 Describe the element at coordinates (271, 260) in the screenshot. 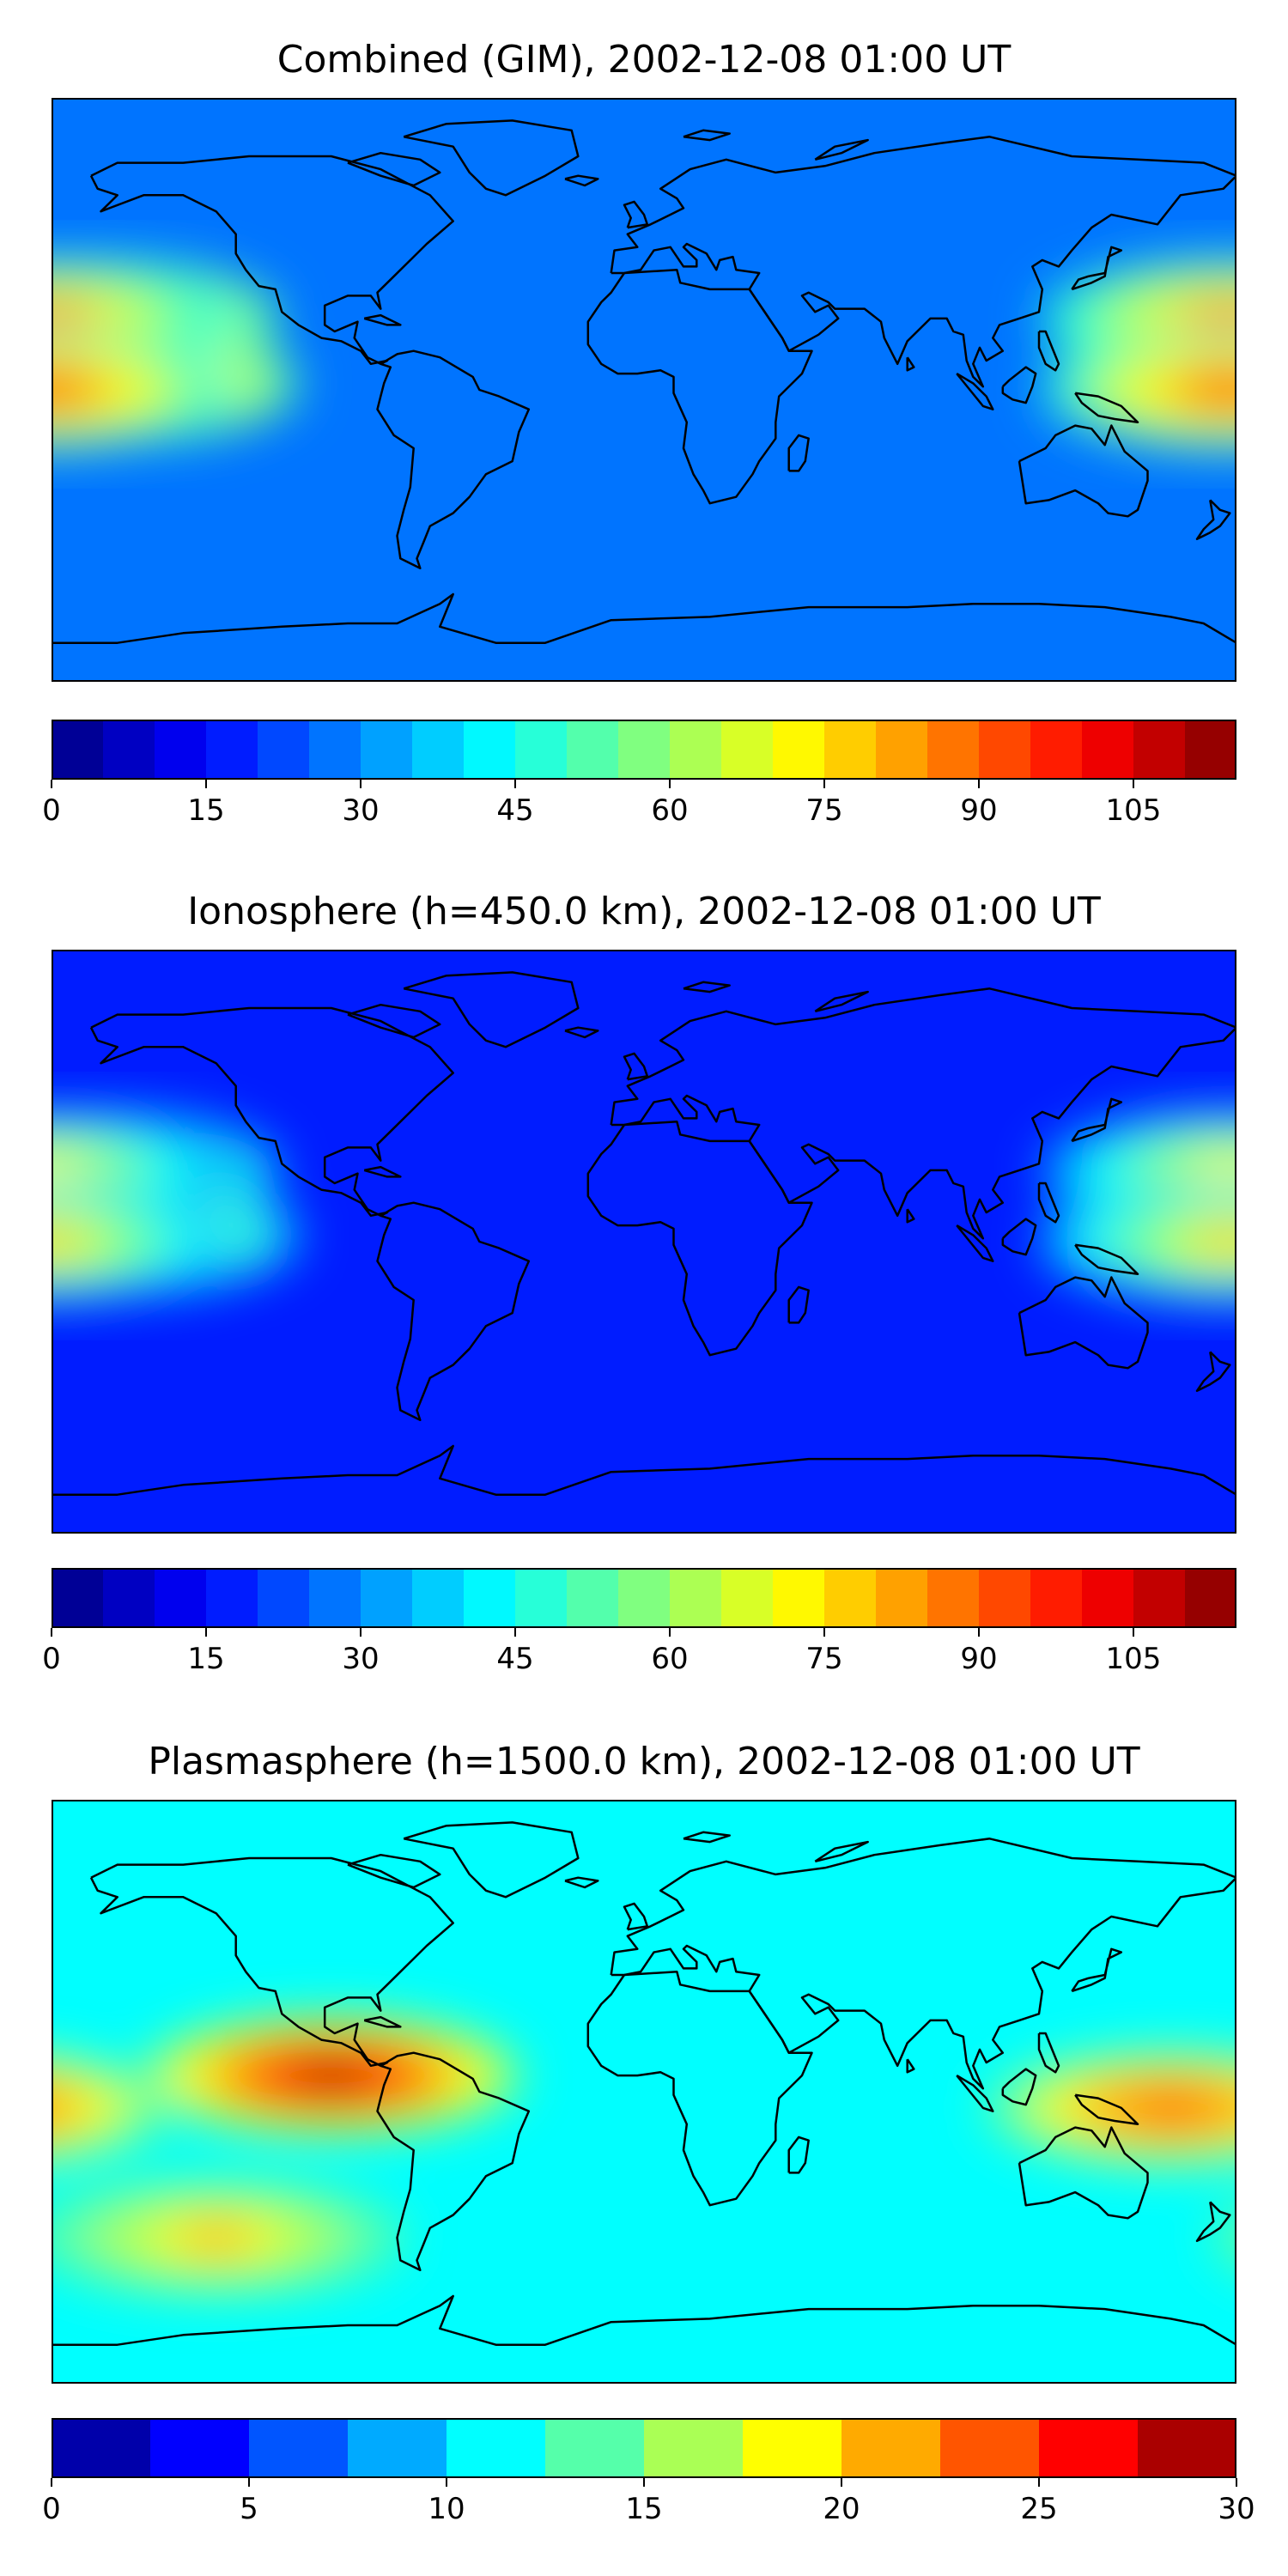

I see `north-america-coast` at that location.